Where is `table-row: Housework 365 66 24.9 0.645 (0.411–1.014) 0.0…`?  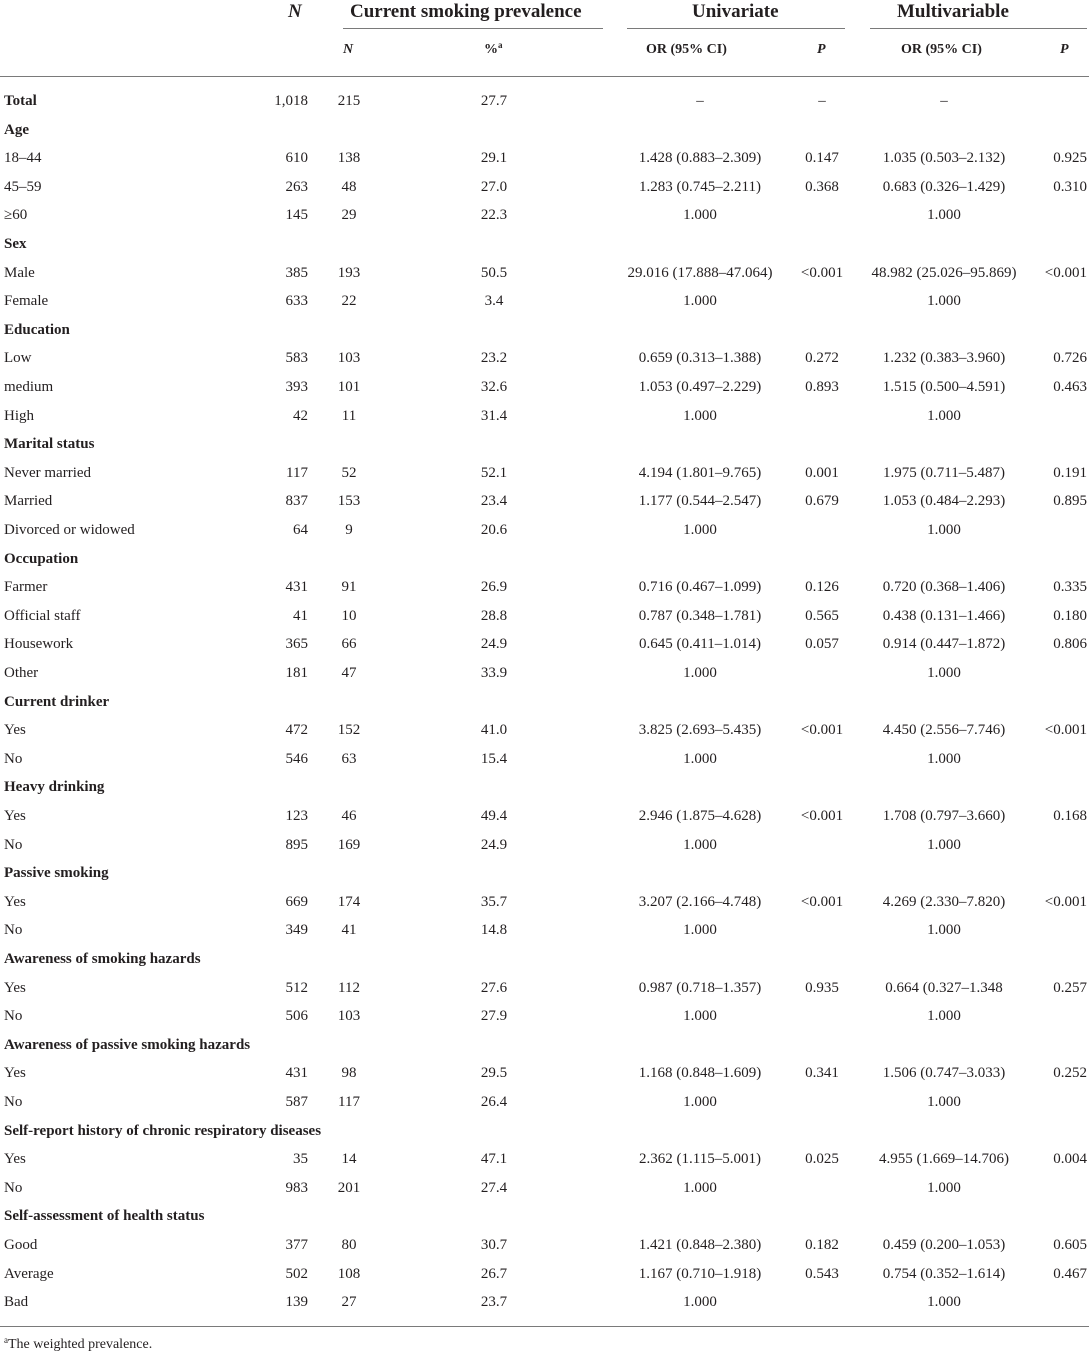 table-row: Housework 365 66 24.9 0.645 (0.411–1.014) 0.0… is located at coordinates (544, 644).